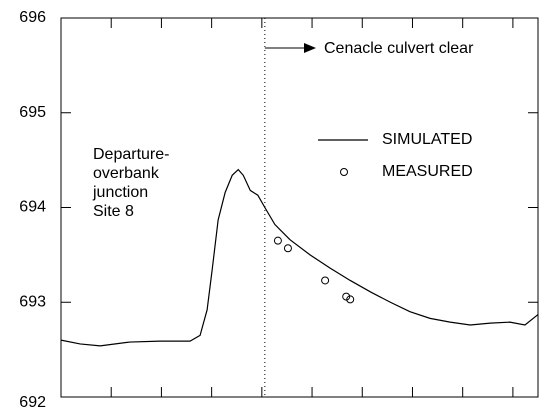 Image resolution: width=539 pixels, height=413 pixels. Describe the element at coordinates (32, 301) in the screenshot. I see `y-tick-label: 693` at that location.